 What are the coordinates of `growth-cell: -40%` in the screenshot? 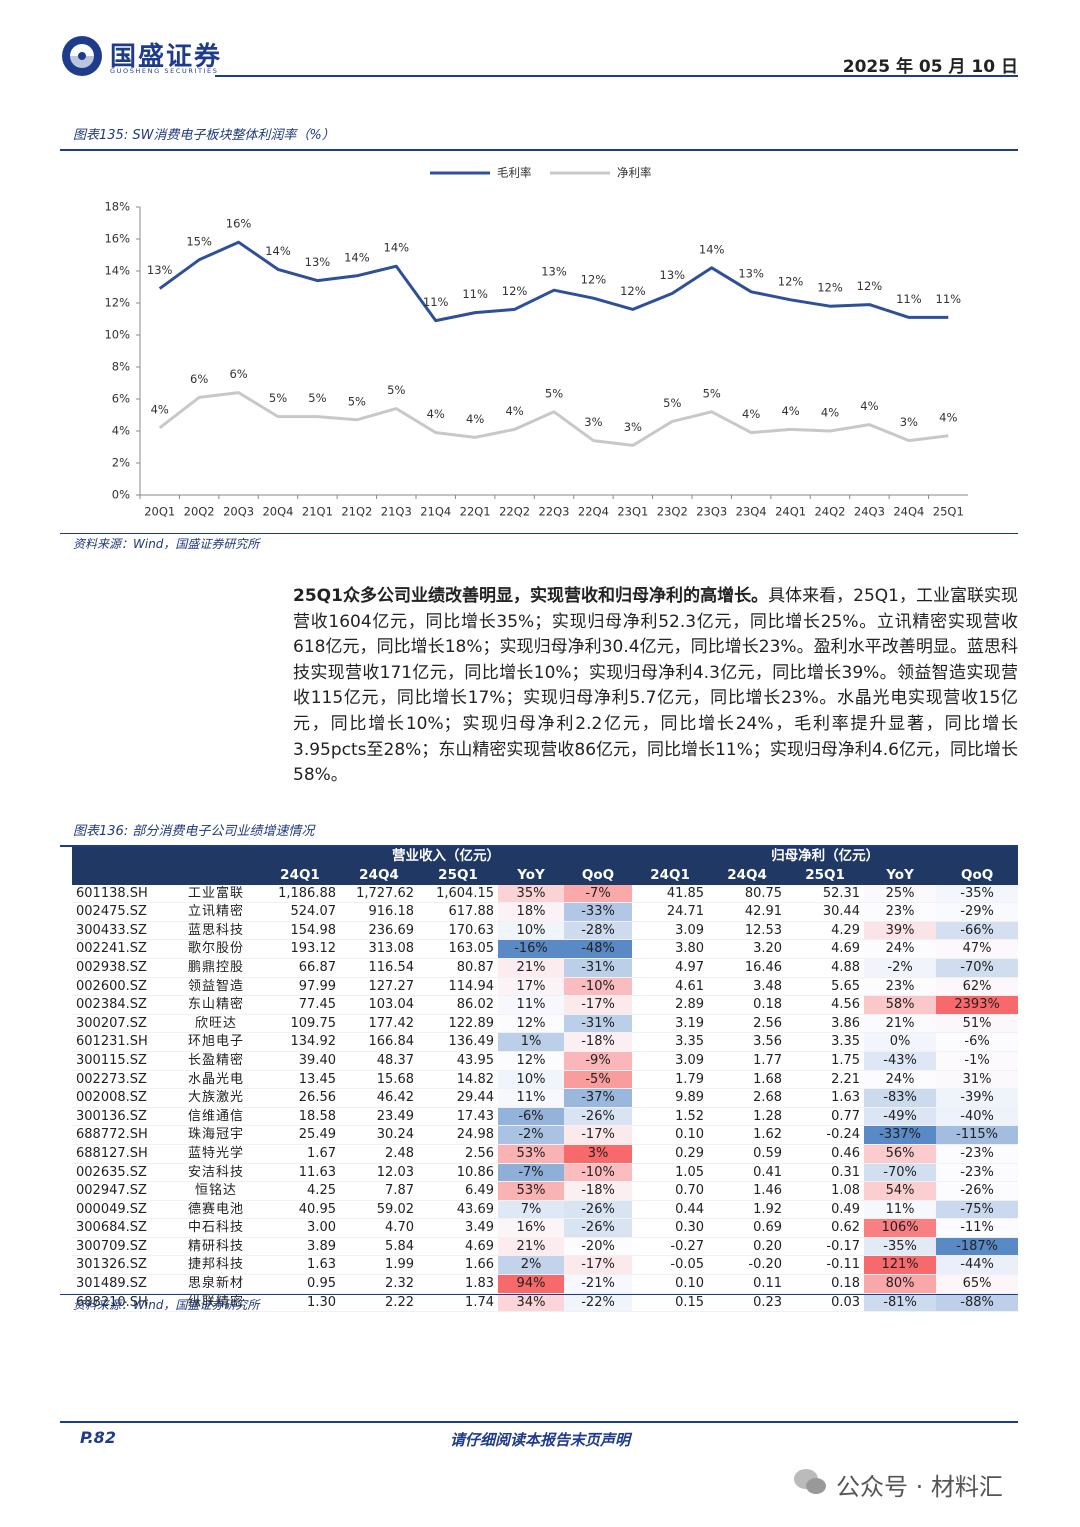 It's located at (977, 1116).